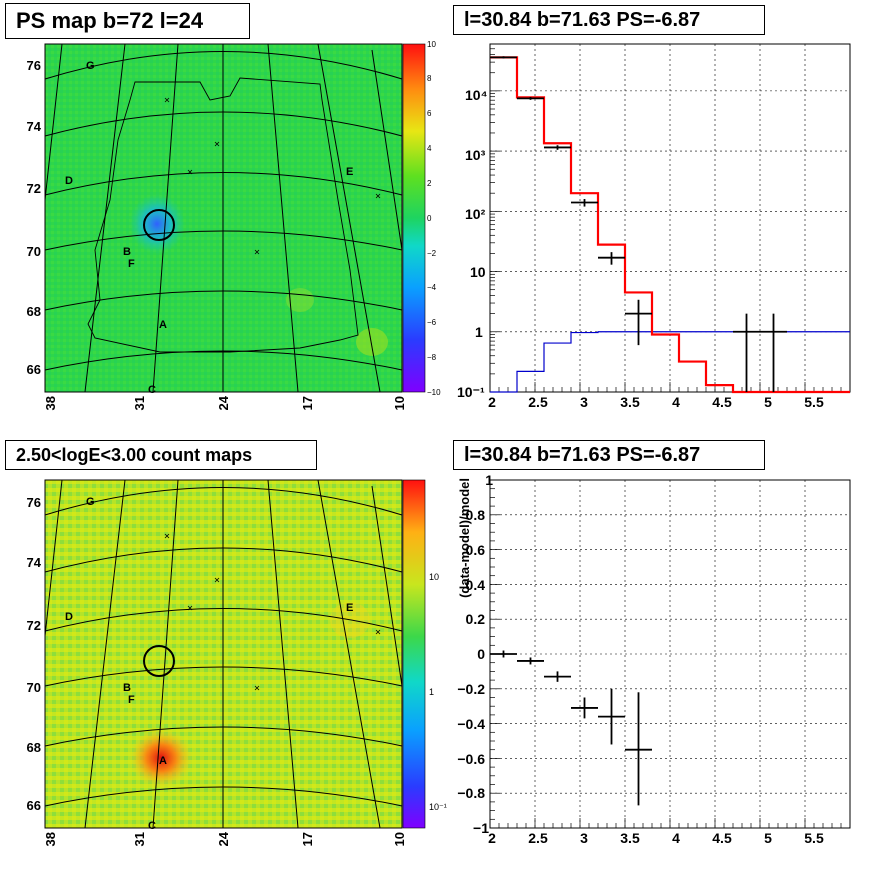 The width and height of the screenshot is (896, 872). What do you see at coordinates (372, 342) in the screenshot?
I see `ps-map-warm-patch` at bounding box center [372, 342].